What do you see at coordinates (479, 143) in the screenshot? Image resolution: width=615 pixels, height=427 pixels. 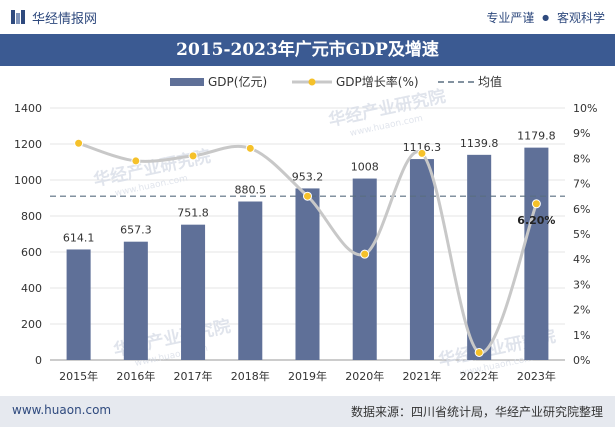 I see `gdp-bar-label: 1139.8` at bounding box center [479, 143].